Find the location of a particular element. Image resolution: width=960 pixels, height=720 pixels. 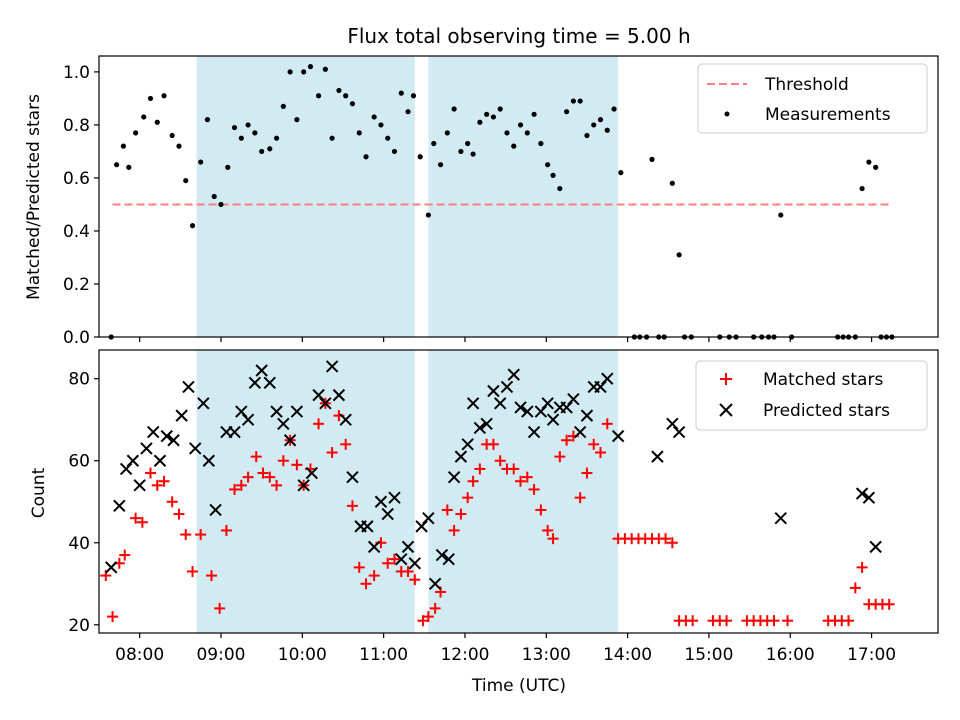

predicted-legend-swatch is located at coordinates (726, 410).